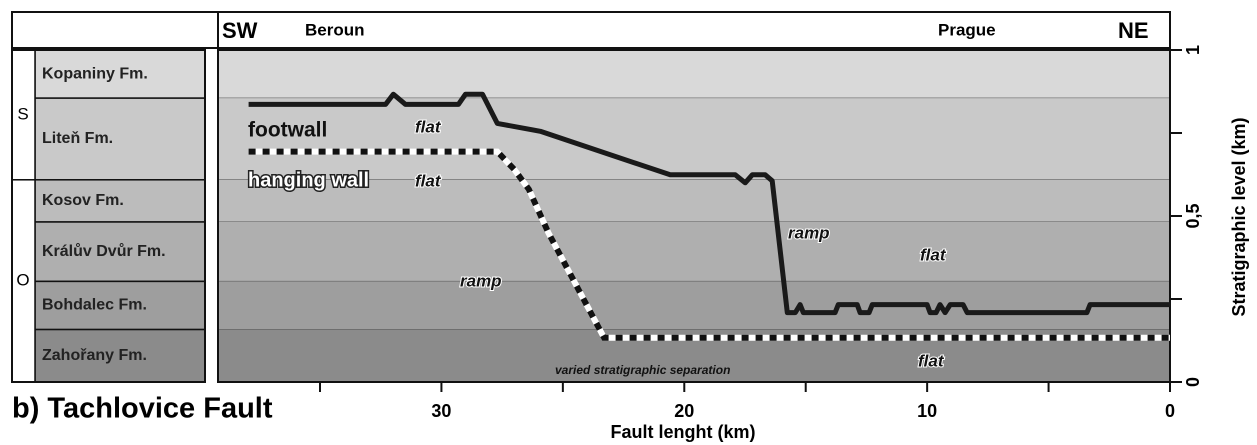 The height and width of the screenshot is (445, 1257). What do you see at coordinates (104, 251) in the screenshot?
I see `formation-name: Králův Dvůr Fm.` at bounding box center [104, 251].